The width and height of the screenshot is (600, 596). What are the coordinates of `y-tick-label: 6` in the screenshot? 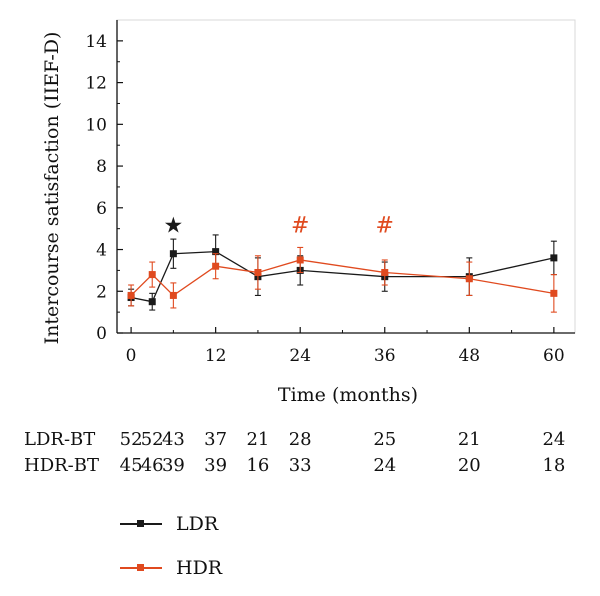 It's located at (101, 209).